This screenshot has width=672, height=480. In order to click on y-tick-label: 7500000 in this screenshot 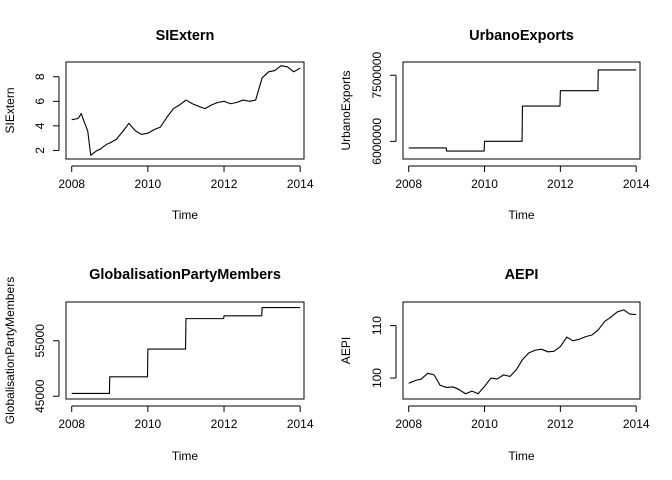, I will do `click(377, 75)`.